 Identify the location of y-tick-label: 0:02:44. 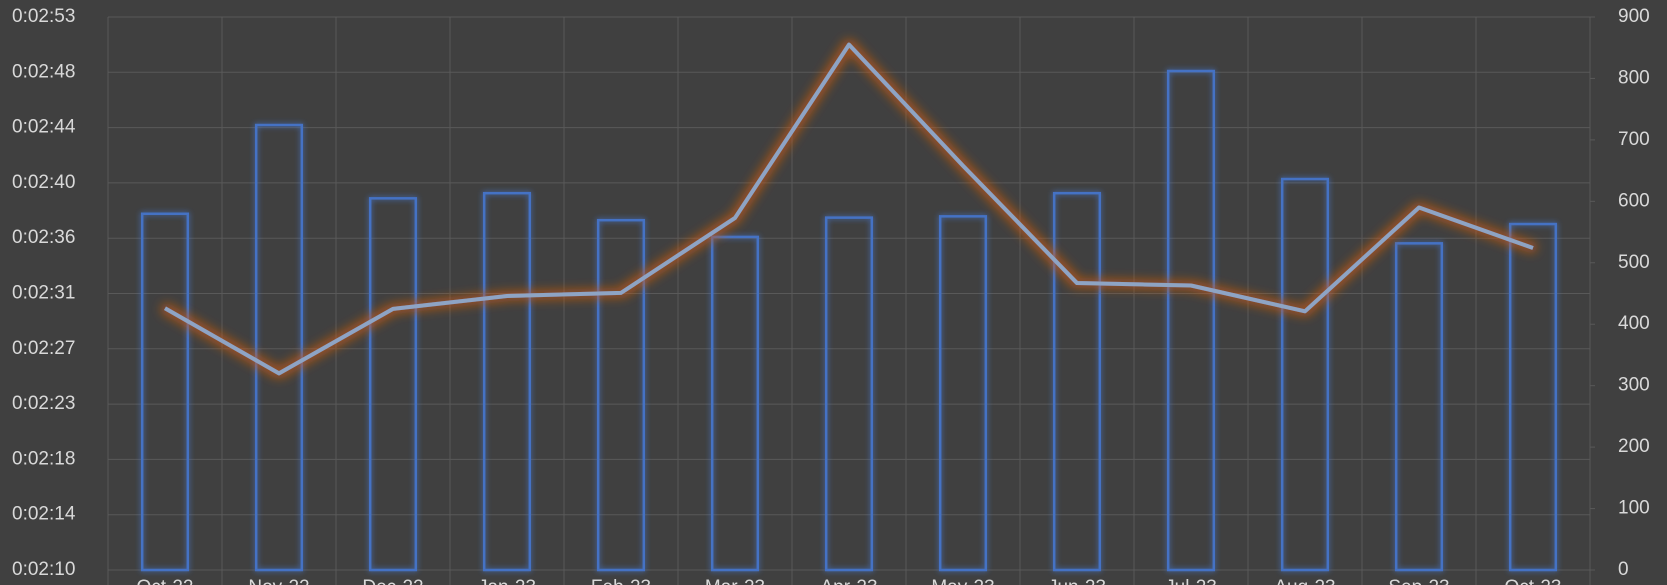
(44, 127).